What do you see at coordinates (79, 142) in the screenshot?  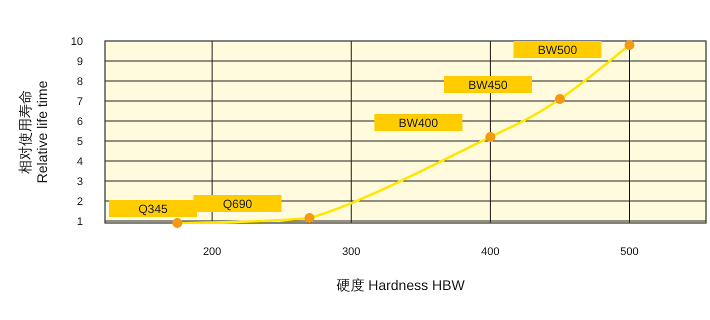 I see `y-tick-label: 5` at bounding box center [79, 142].